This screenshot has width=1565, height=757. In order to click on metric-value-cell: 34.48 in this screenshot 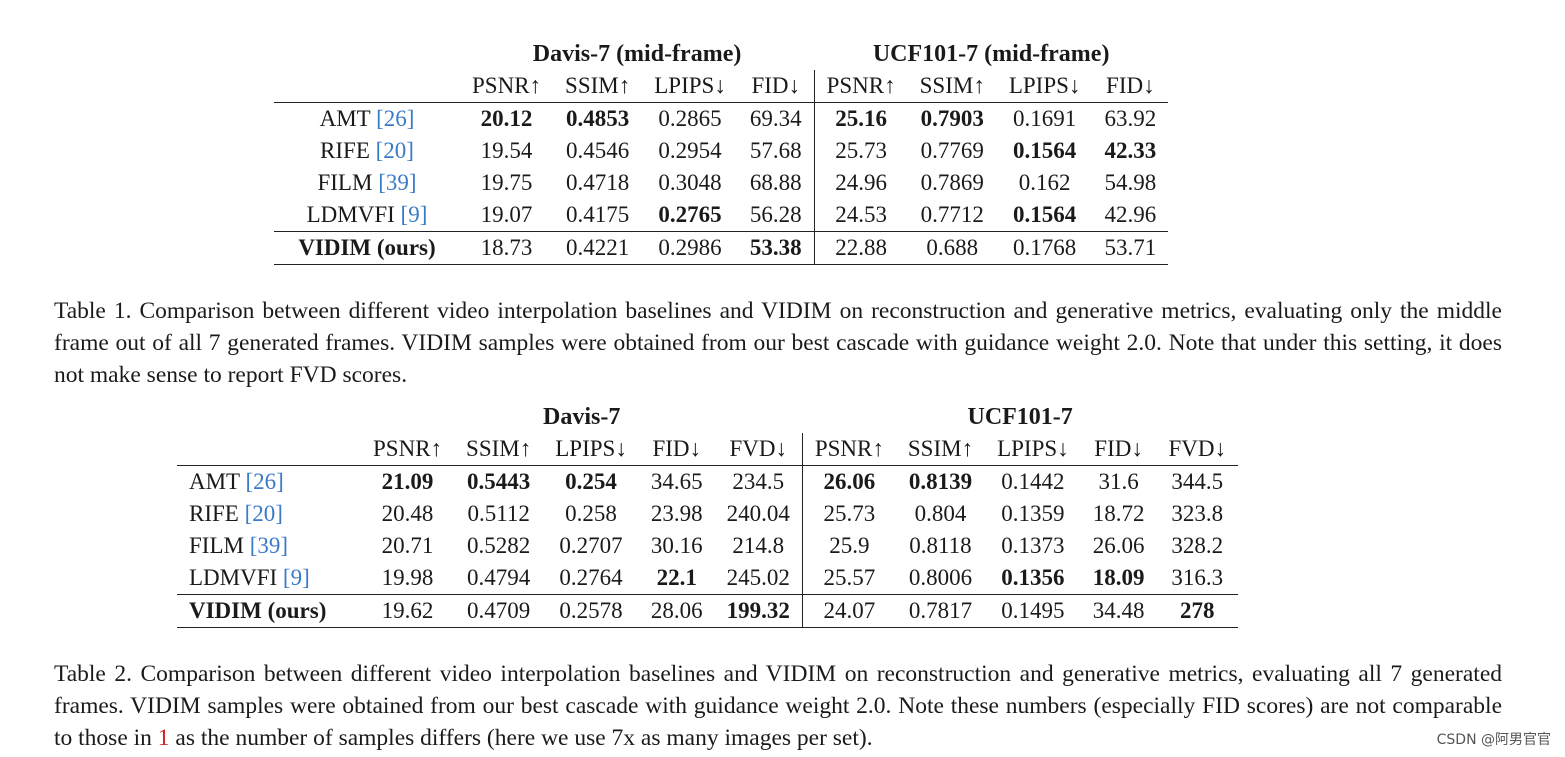, I will do `click(1118, 611)`.